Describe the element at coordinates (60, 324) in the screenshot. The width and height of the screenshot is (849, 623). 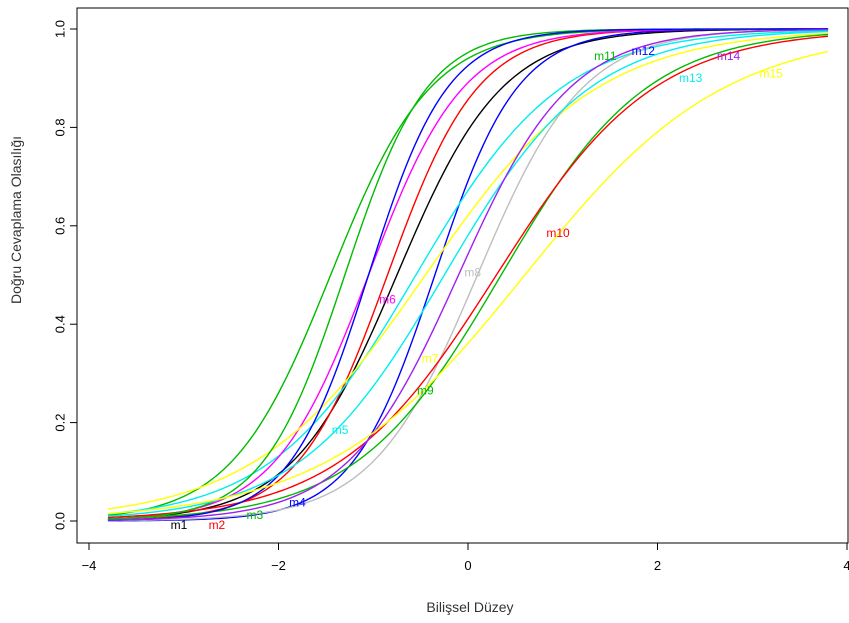
I see `y-tick-label: 0.4` at that location.